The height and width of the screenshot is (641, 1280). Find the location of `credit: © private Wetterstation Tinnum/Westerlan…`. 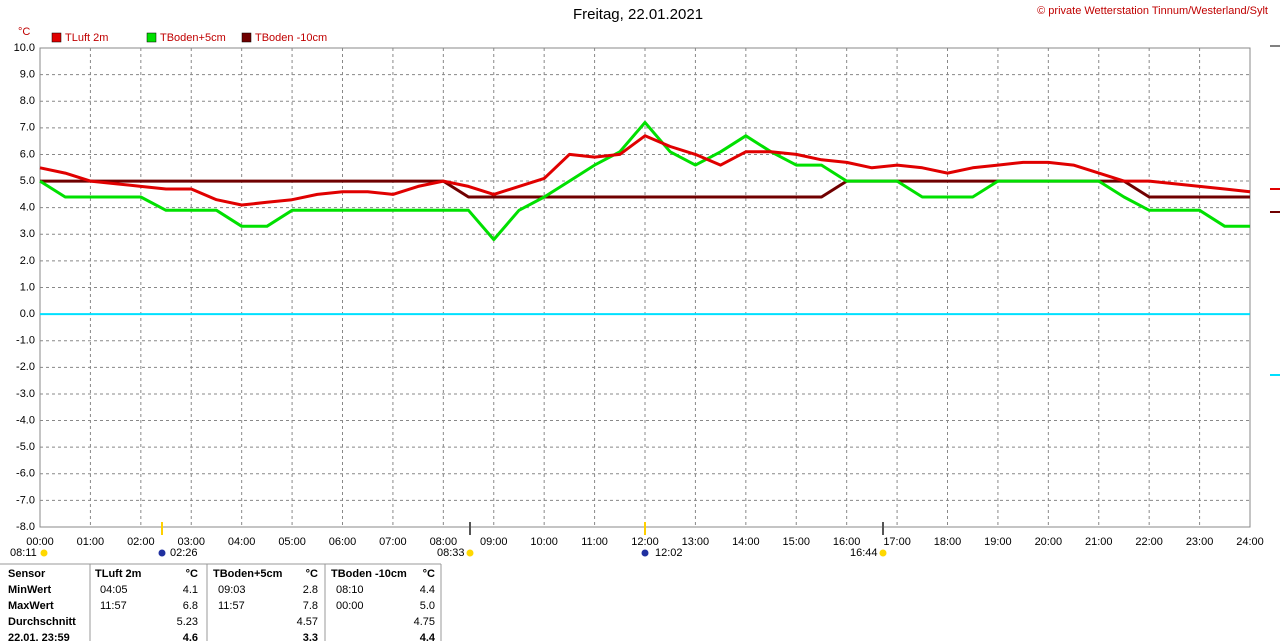

credit: © private Wetterstation Tinnum/Westerlan… is located at coordinates (1152, 11).